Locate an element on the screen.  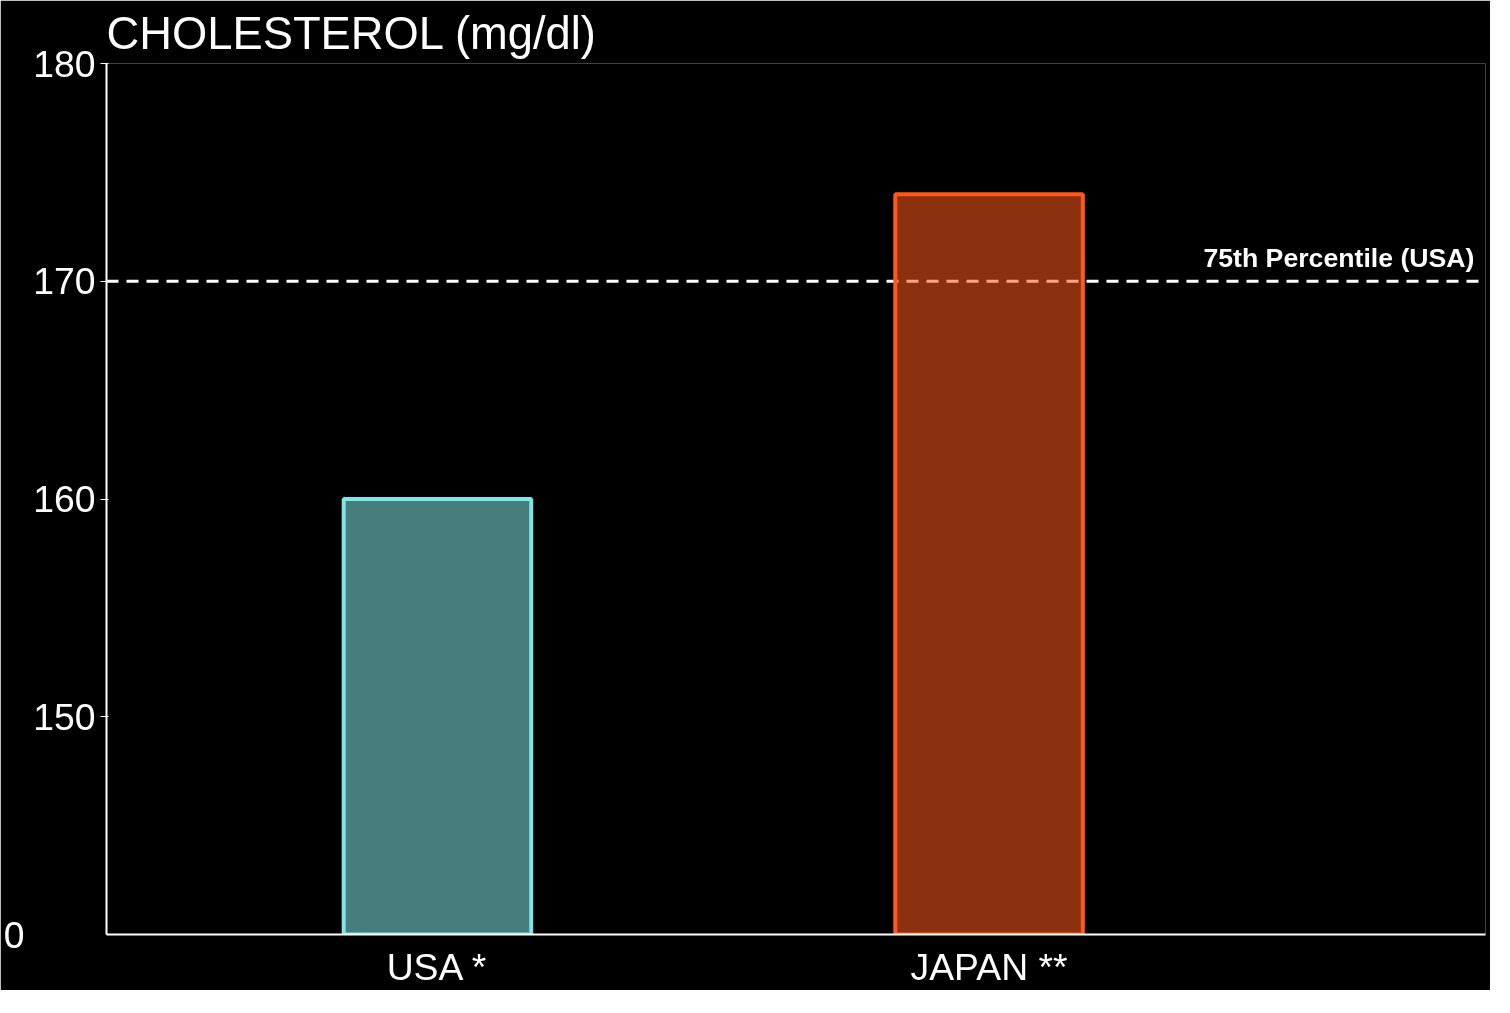
y-tick-label: 150 is located at coordinates (64, 716).